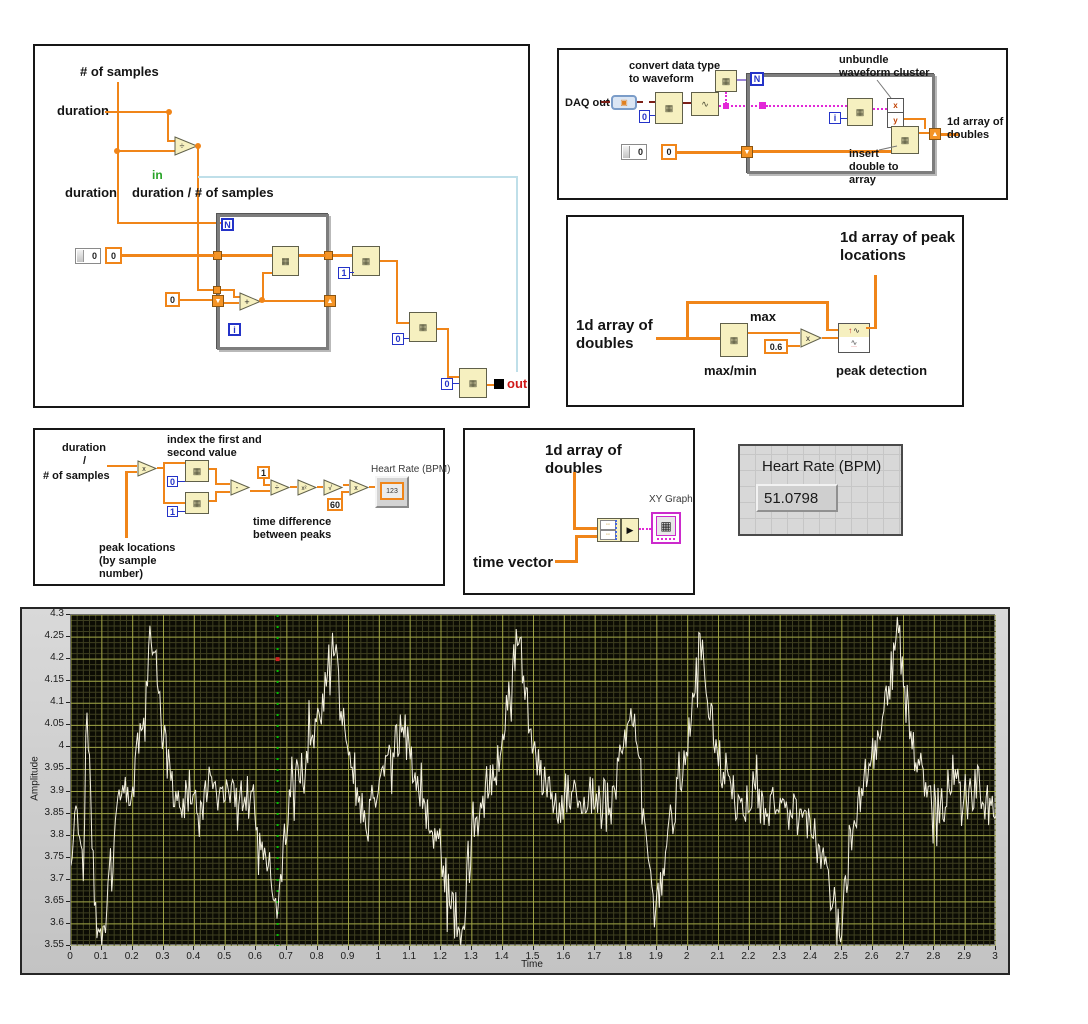 The width and height of the screenshot is (1088, 1024). What do you see at coordinates (624, 102) in the screenshot?
I see `daq-out-icon: ▣` at bounding box center [624, 102].